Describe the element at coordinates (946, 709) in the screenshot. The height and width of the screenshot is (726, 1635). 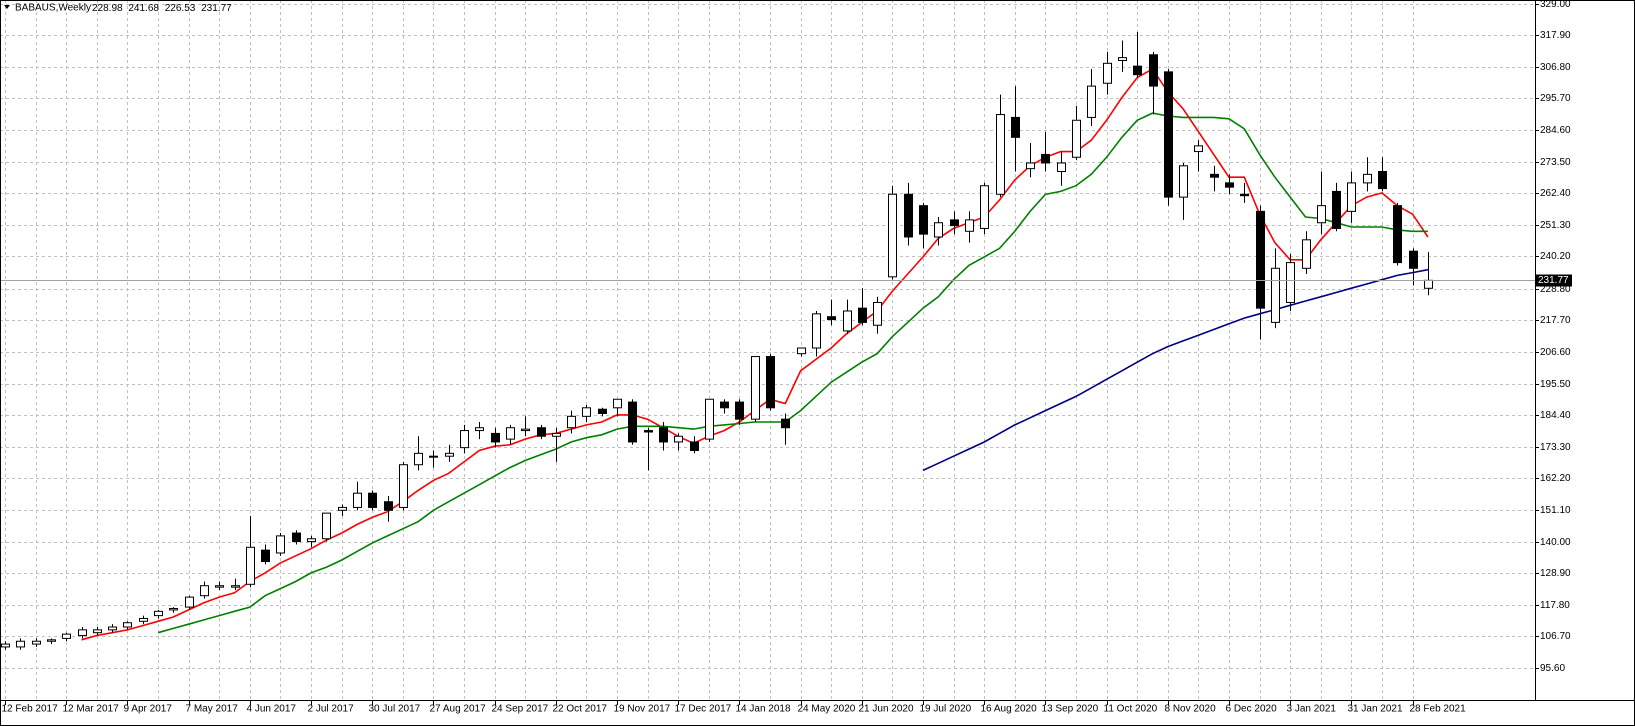
I see `x-tick-label: 19 Jul 2020` at that location.